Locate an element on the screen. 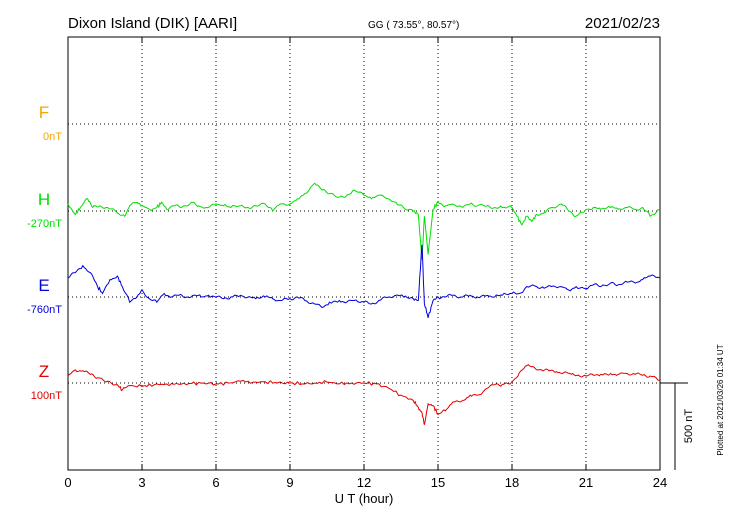  x-tick-label: 24 is located at coordinates (660, 482).